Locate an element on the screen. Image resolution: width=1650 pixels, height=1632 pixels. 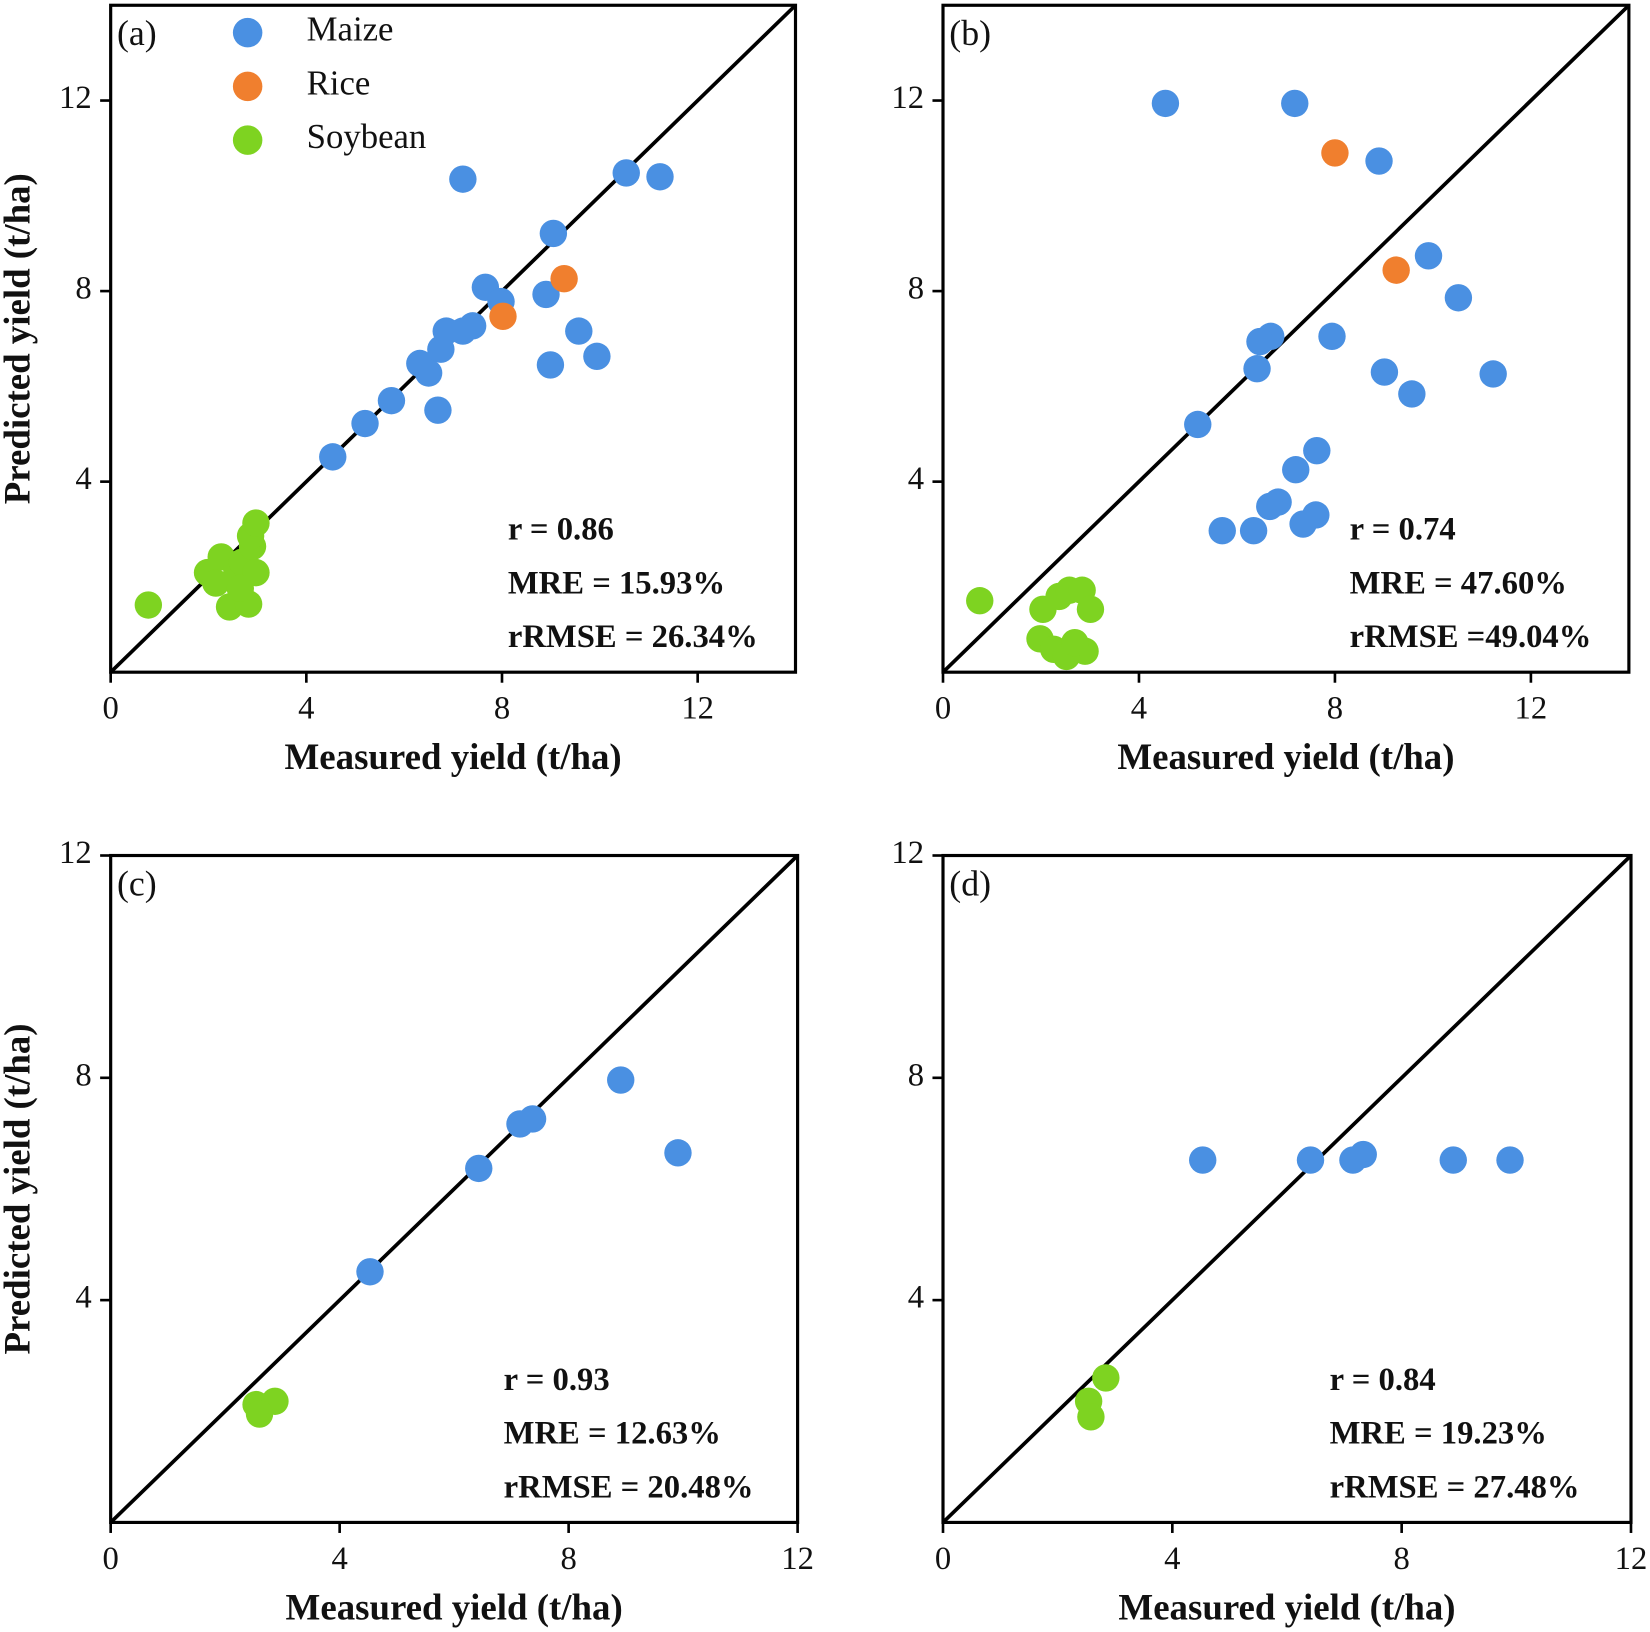
stat-annotation: r = 0.84 is located at coordinates (1383, 1380).